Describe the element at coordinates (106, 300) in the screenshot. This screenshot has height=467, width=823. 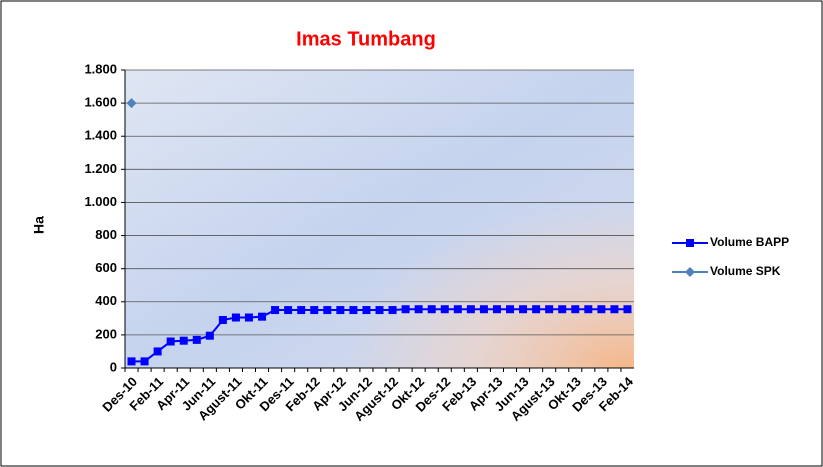
I see `y-tick-label: 400` at that location.